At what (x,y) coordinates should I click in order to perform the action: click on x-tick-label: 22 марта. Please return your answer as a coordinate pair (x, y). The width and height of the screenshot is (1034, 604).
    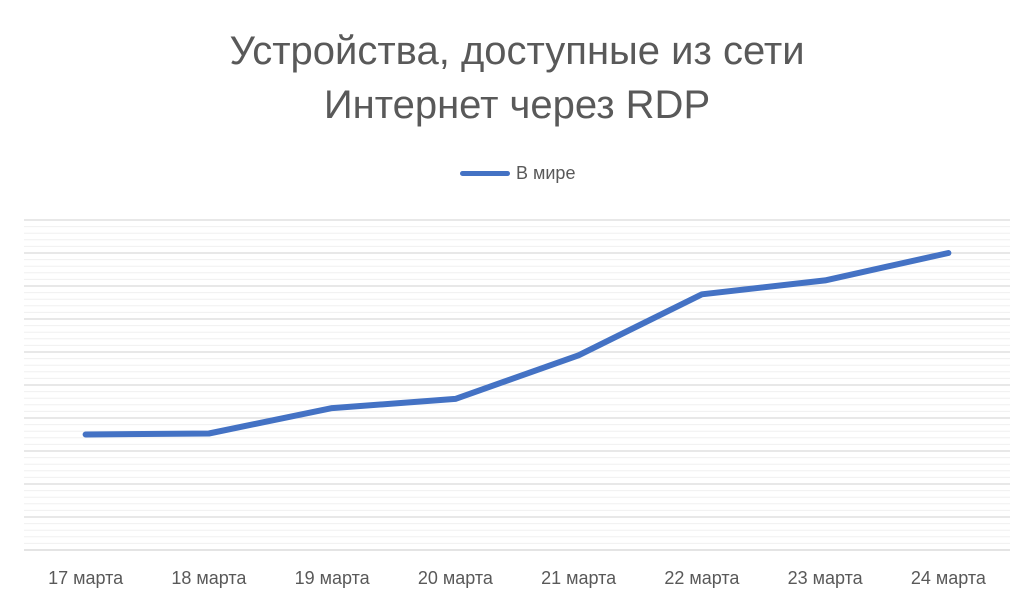
    Looking at the image, I should click on (702, 578).